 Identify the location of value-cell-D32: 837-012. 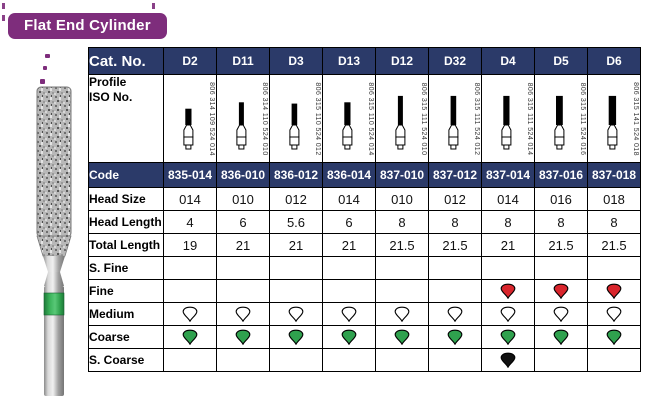
(455, 175).